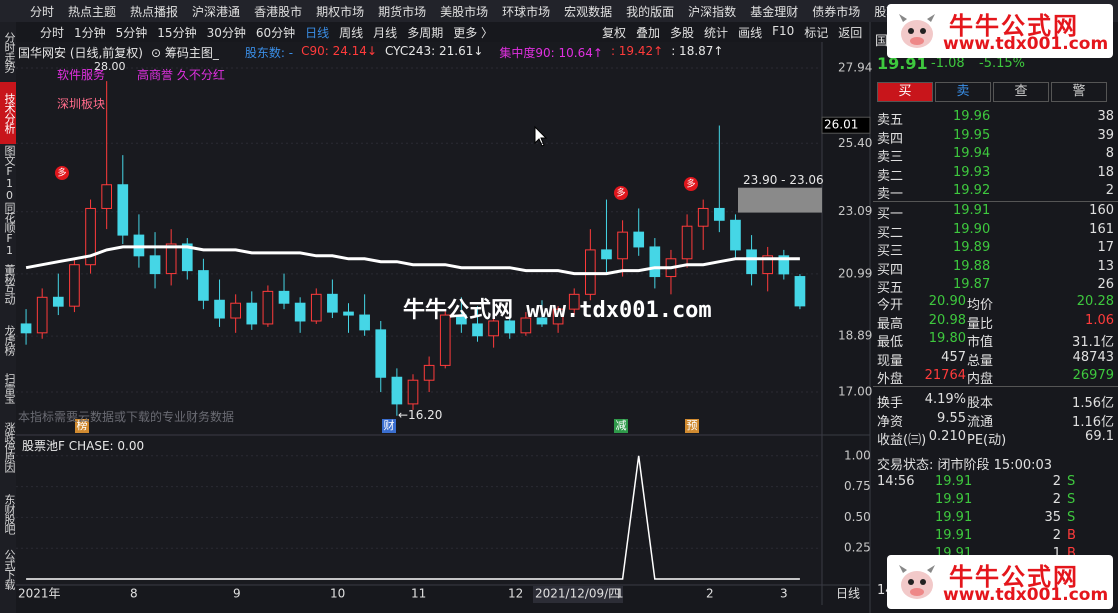 This screenshot has height=613, width=1118. I want to click on marker-label: 预, so click(692, 425).